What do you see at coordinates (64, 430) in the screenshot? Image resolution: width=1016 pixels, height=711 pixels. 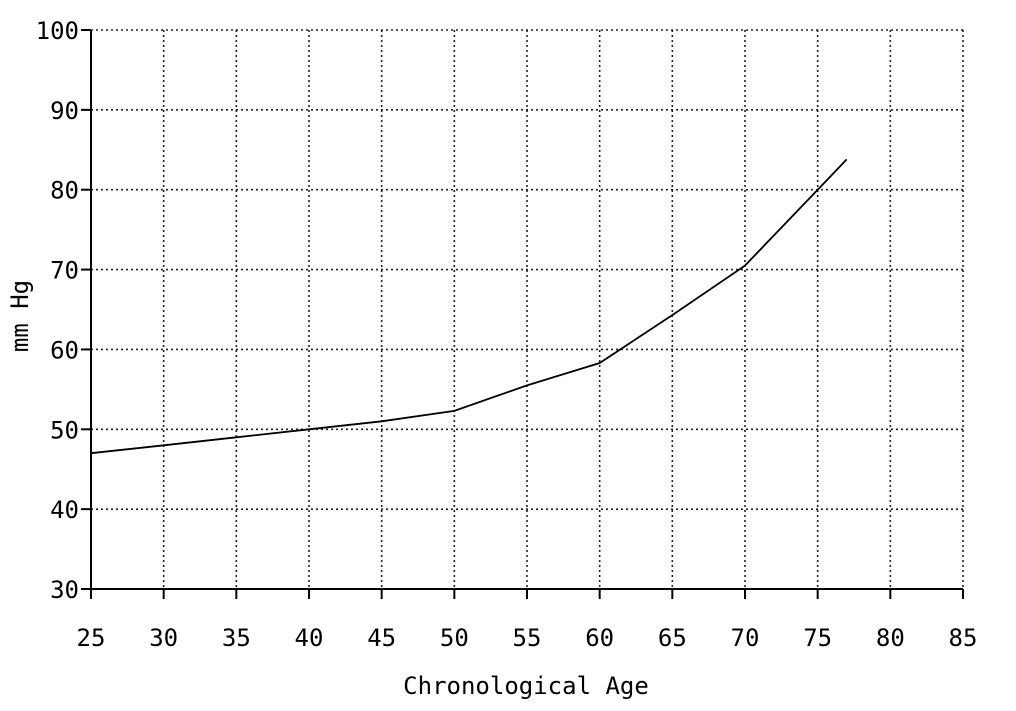 I see `y-tick-label: 50` at bounding box center [64, 430].